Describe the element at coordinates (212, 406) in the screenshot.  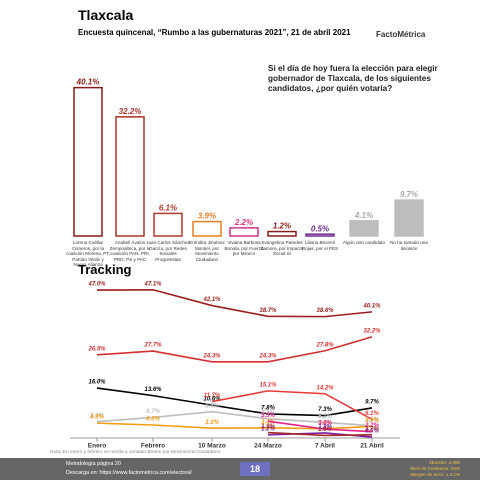
I see `data-label: 8.5%` at that location.